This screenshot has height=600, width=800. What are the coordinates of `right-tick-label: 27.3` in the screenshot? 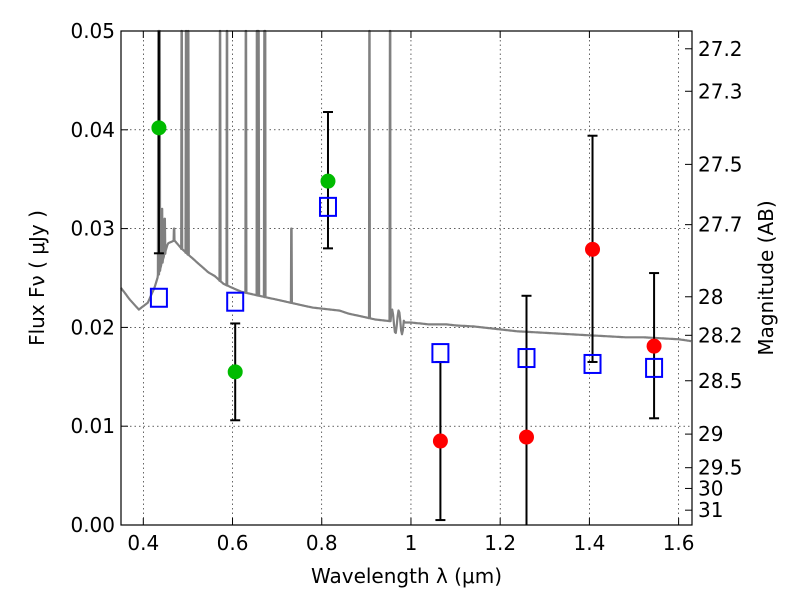 It's located at (720, 91).